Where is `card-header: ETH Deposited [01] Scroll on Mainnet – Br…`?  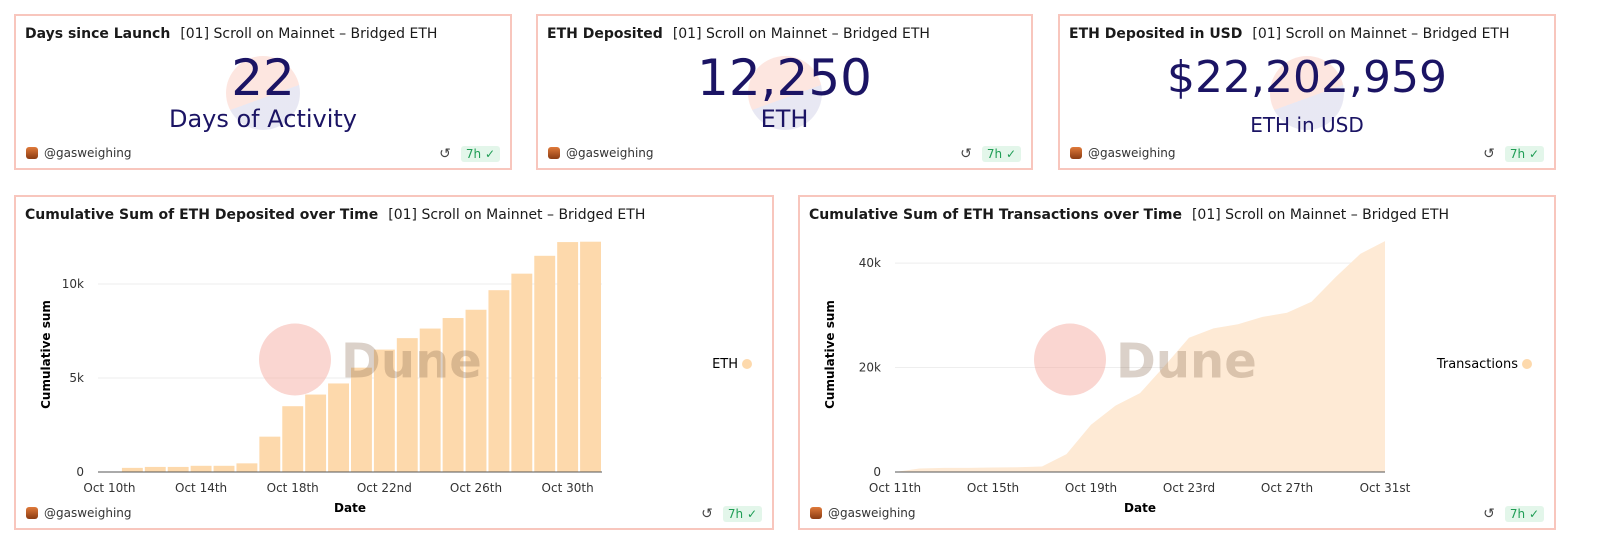 card-header: ETH Deposited [01] Scroll on Mainnet – Br… is located at coordinates (738, 34).